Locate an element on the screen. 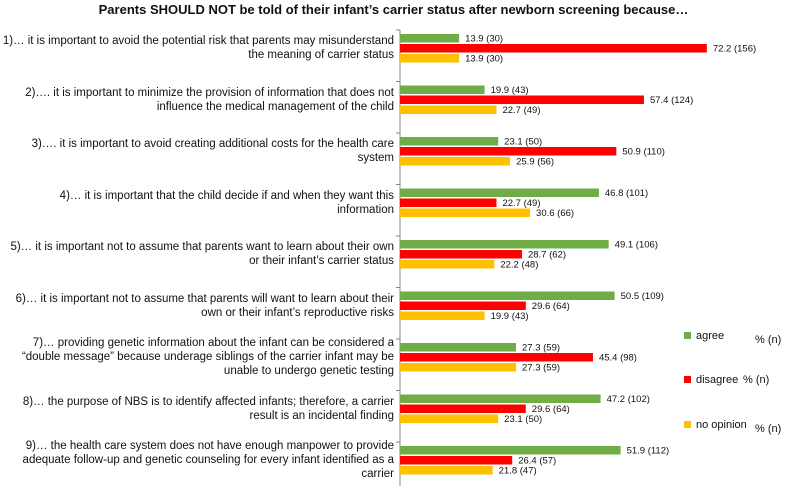 The image size is (787, 488). legend-label-no-opinion: no opinion is located at coordinates (721, 425).